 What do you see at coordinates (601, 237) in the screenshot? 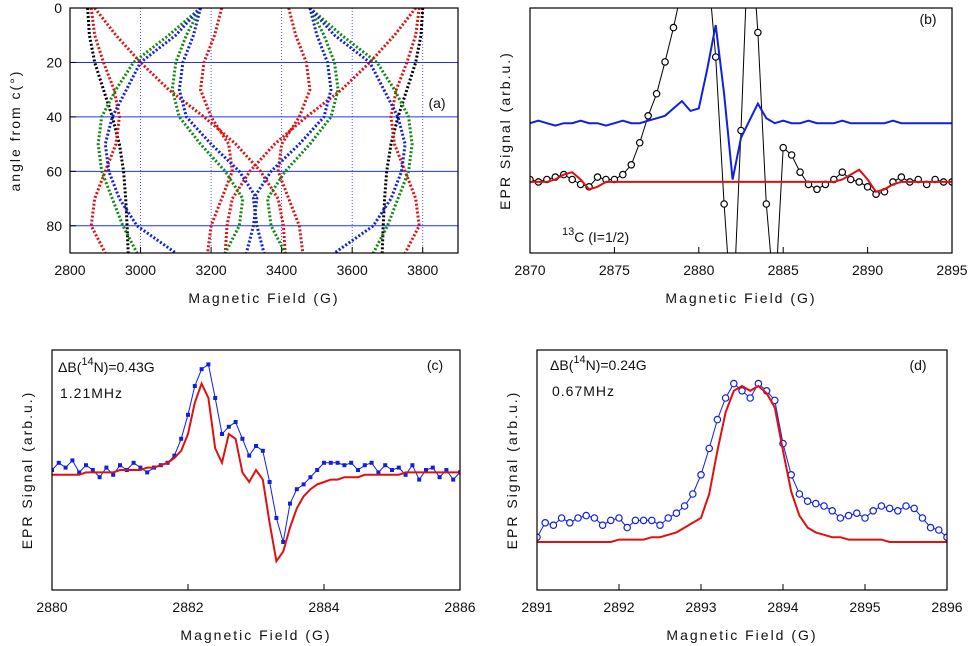
I see `annotation-text: C (I=1/2)` at bounding box center [601, 237].